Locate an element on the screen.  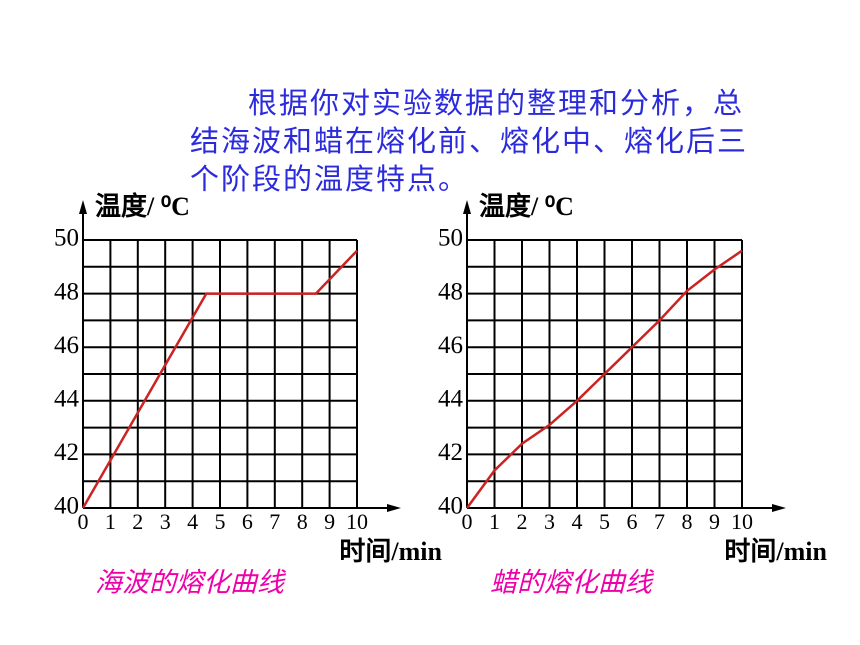
paragraph-line: 个阶段的温度特点。 is located at coordinates (330, 179).